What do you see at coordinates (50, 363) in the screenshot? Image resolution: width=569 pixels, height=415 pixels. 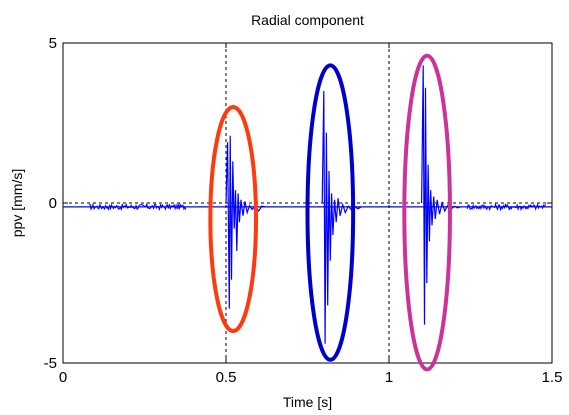 I see `y-tick-label: -5` at bounding box center [50, 363].